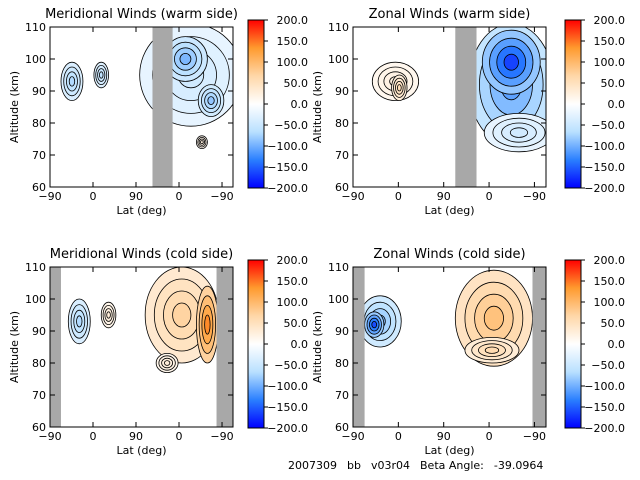  I want to click on chart-title: Zonal Winds (cold side), so click(449, 254).